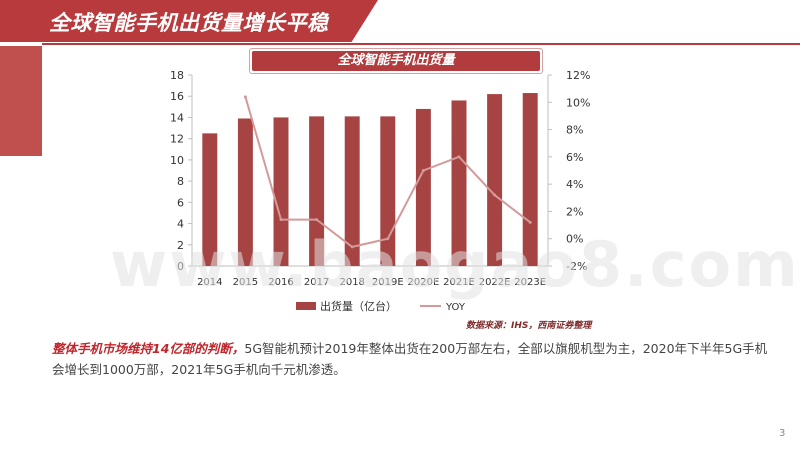 The image size is (800, 450). I want to click on page-title: 全球智能手机出货量增长平稳, so click(189, 23).